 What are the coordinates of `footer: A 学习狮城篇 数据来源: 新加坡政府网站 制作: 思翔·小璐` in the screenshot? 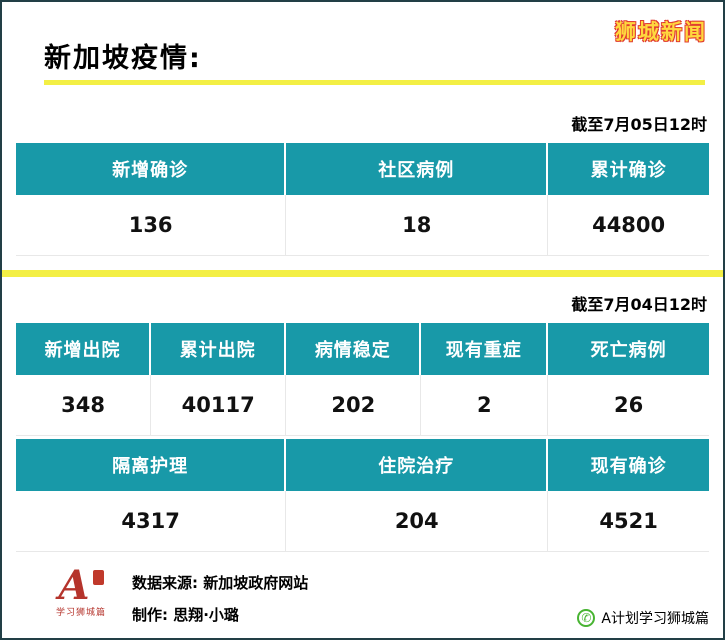 It's located at (362, 598).